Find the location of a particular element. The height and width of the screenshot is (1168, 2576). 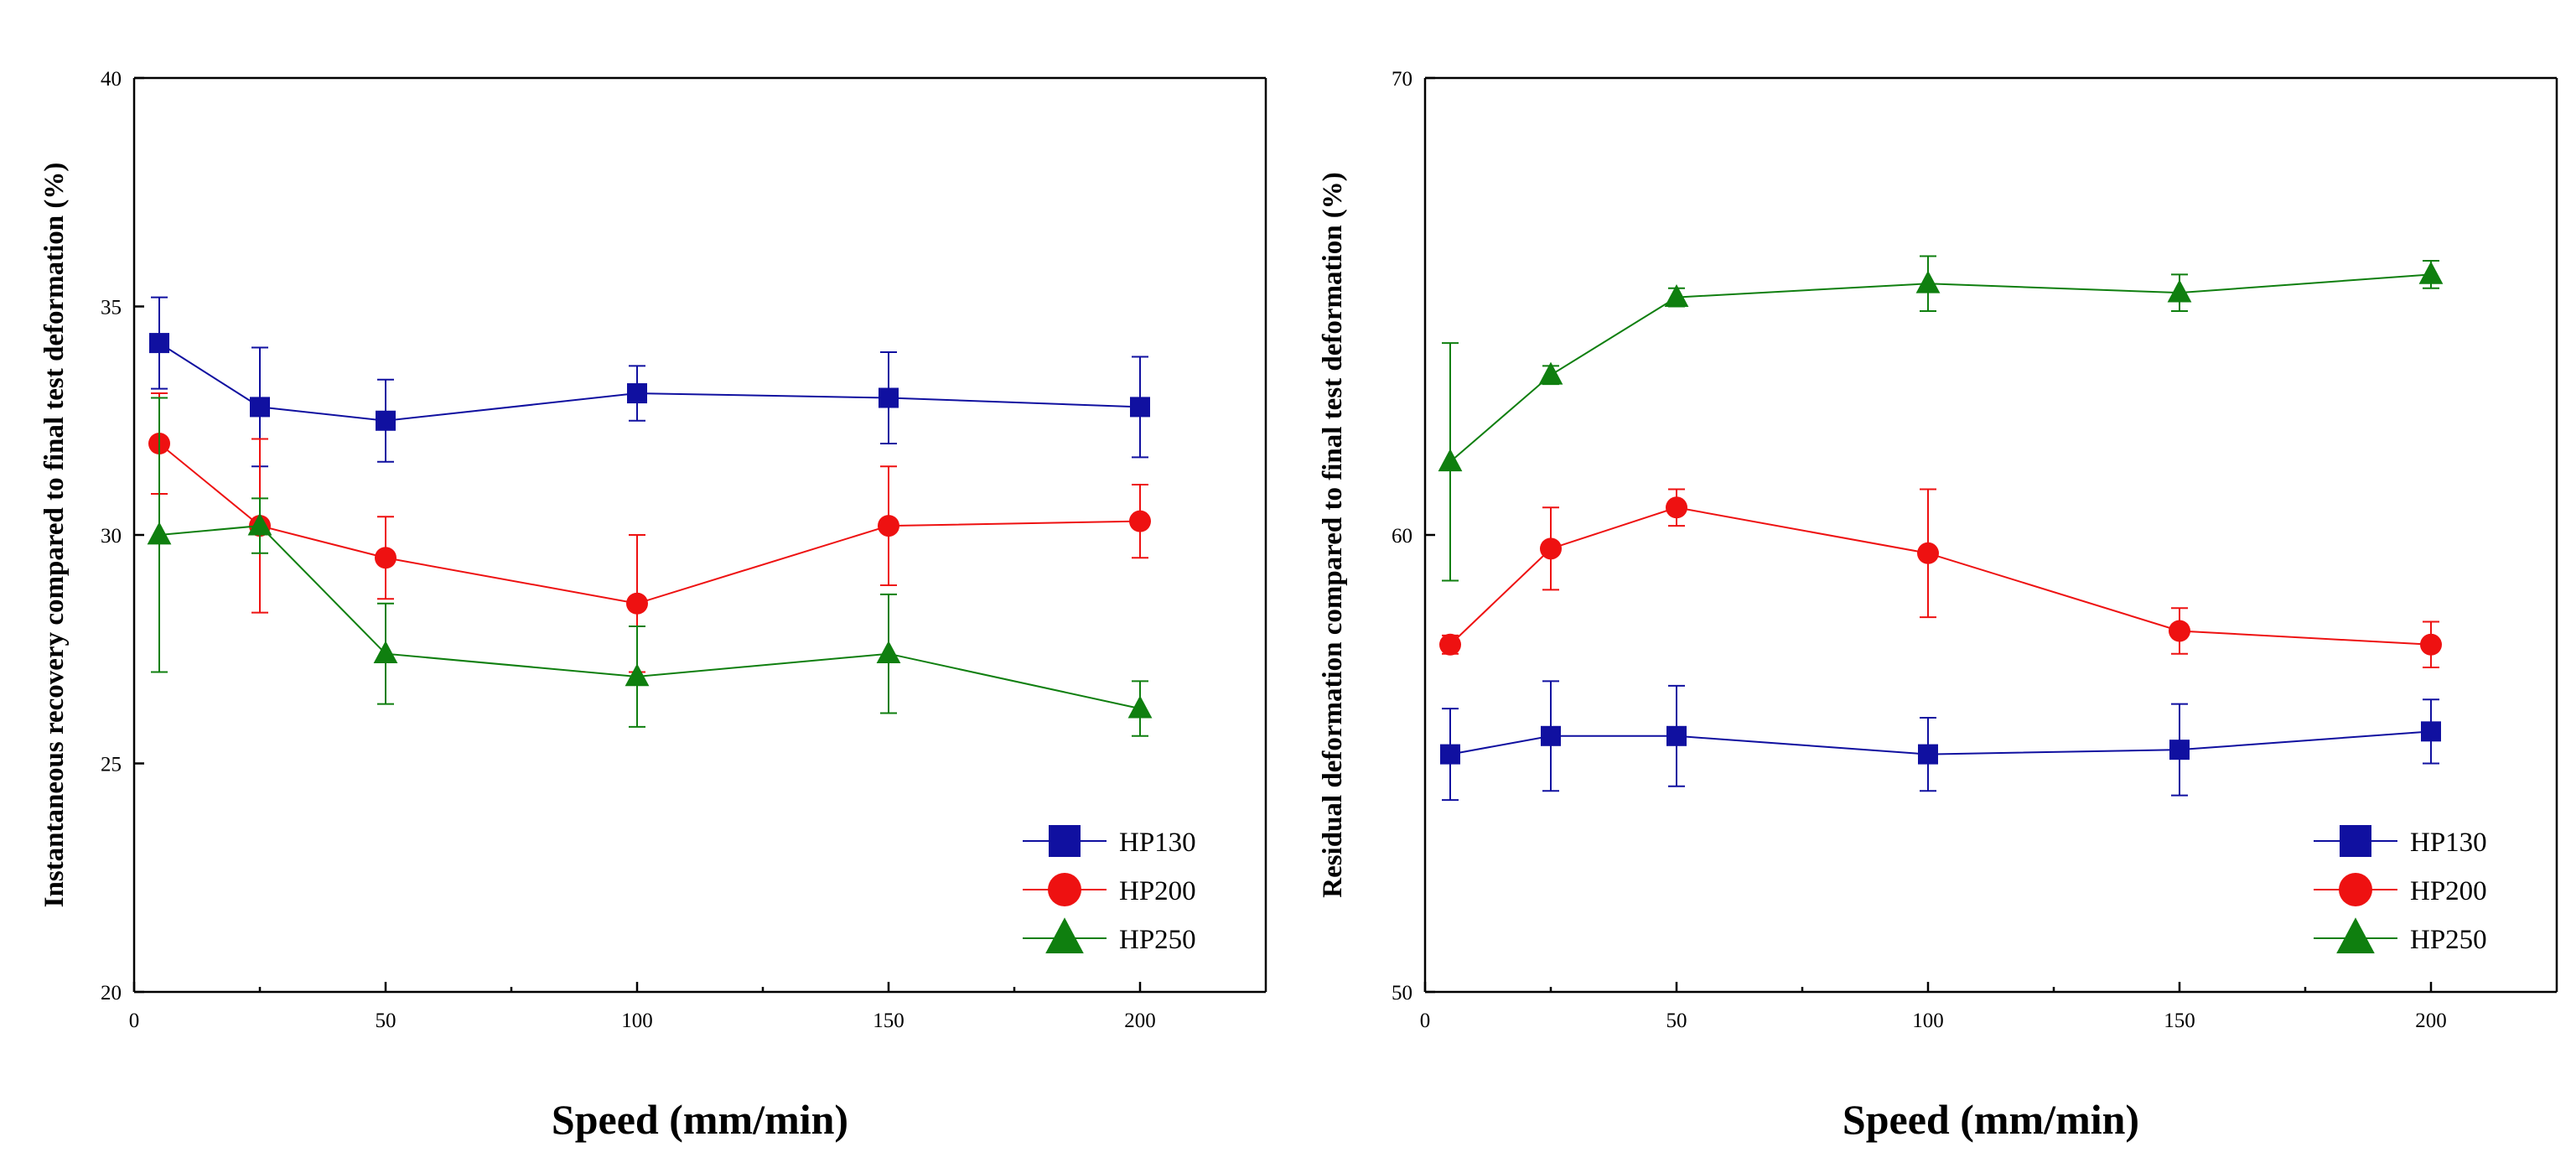

left-y-tick-label: 25 is located at coordinates (111, 765).